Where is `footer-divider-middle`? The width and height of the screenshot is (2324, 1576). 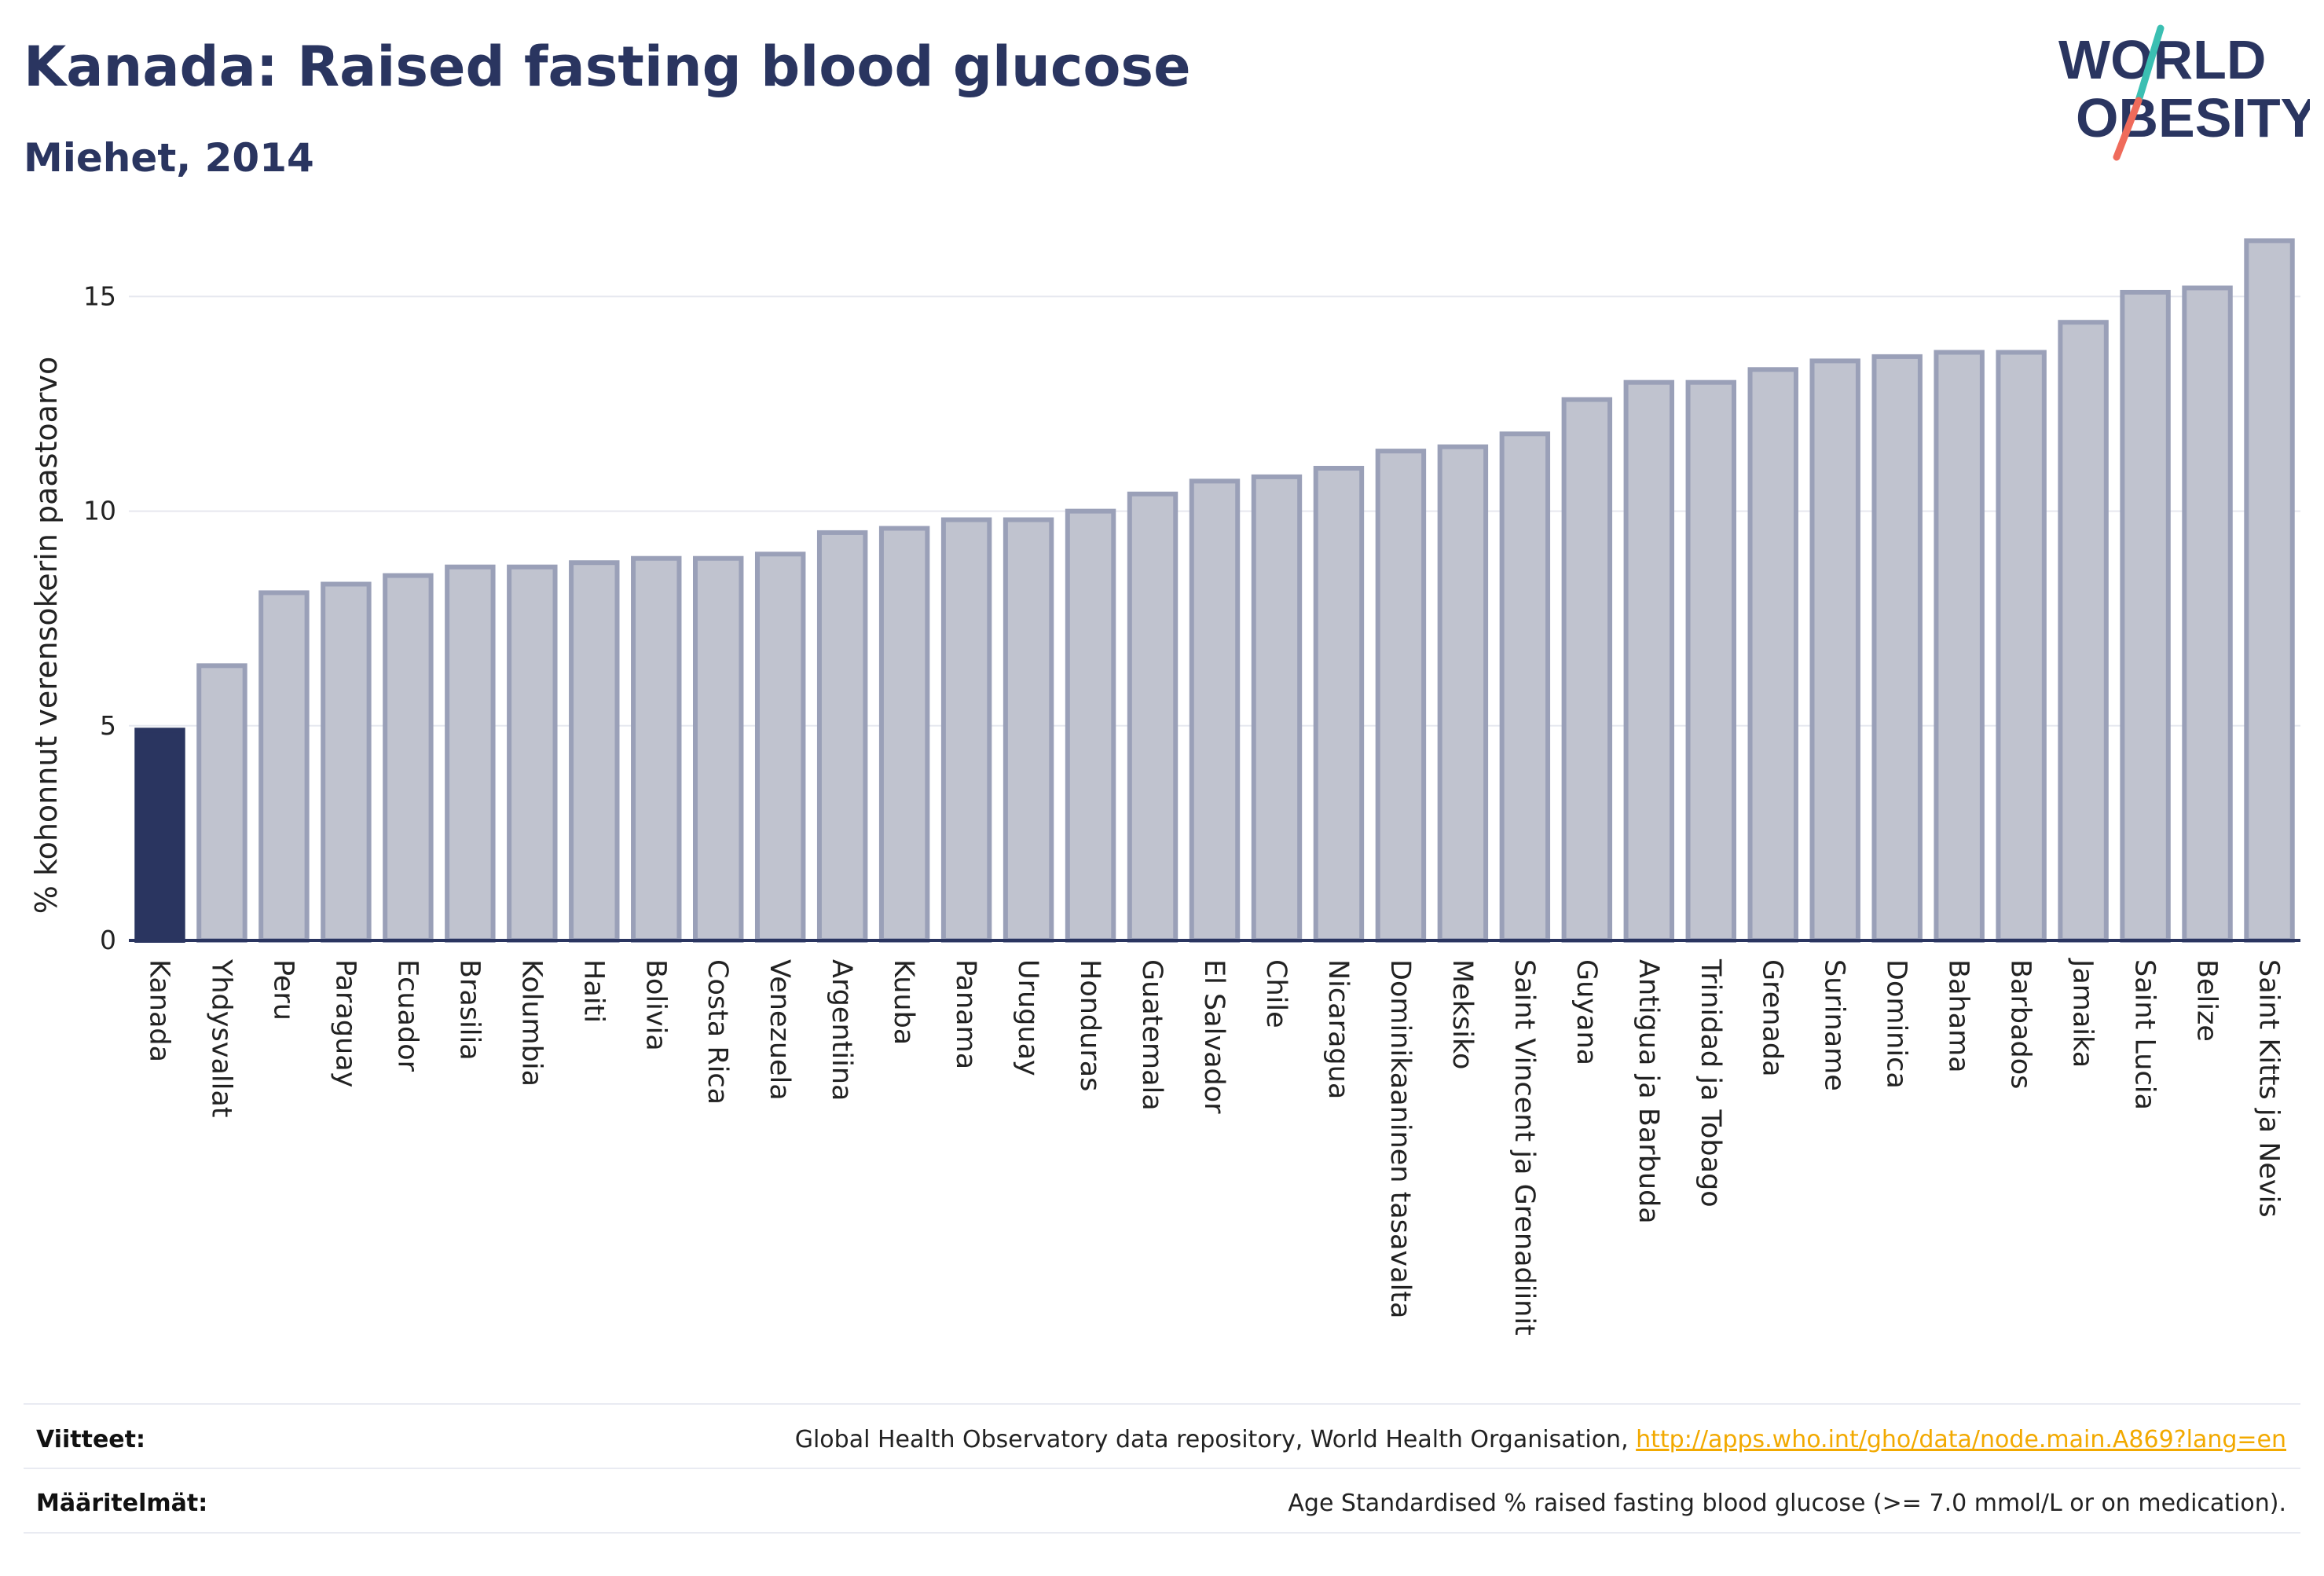
footer-divider-middle is located at coordinates (1162, 1468).